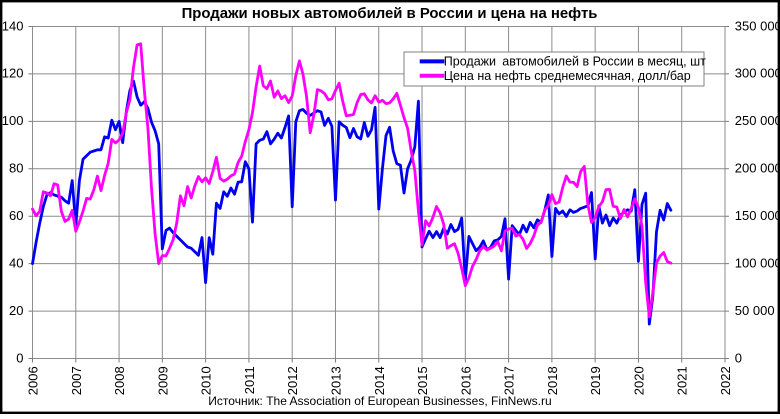 This screenshot has width=780, height=419. What do you see at coordinates (379, 380) in the screenshot?
I see `svg-text: 2014` at bounding box center [379, 380].